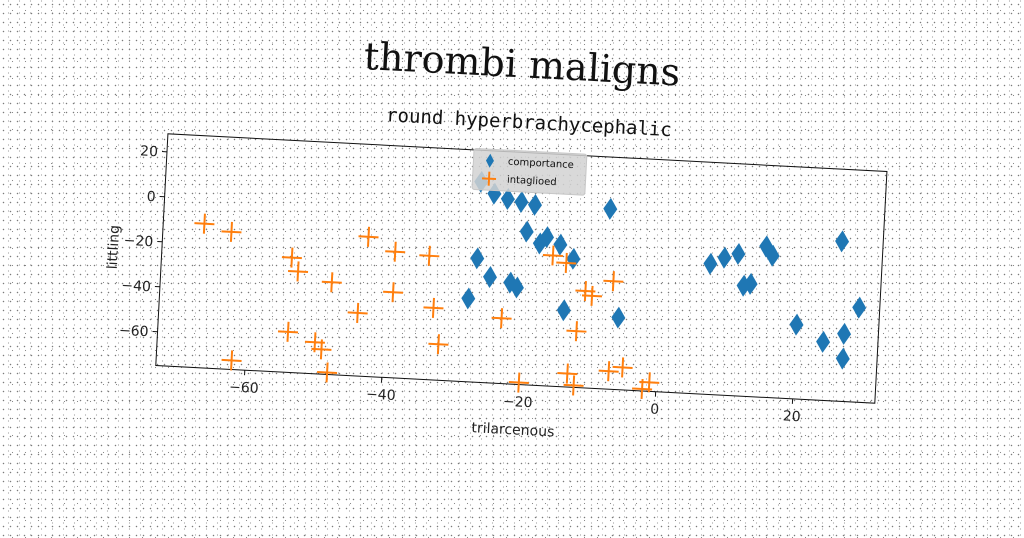 This screenshot has height=538, width=1024. What do you see at coordinates (655, 409) in the screenshot?
I see `x-tick-label: 0` at bounding box center [655, 409].